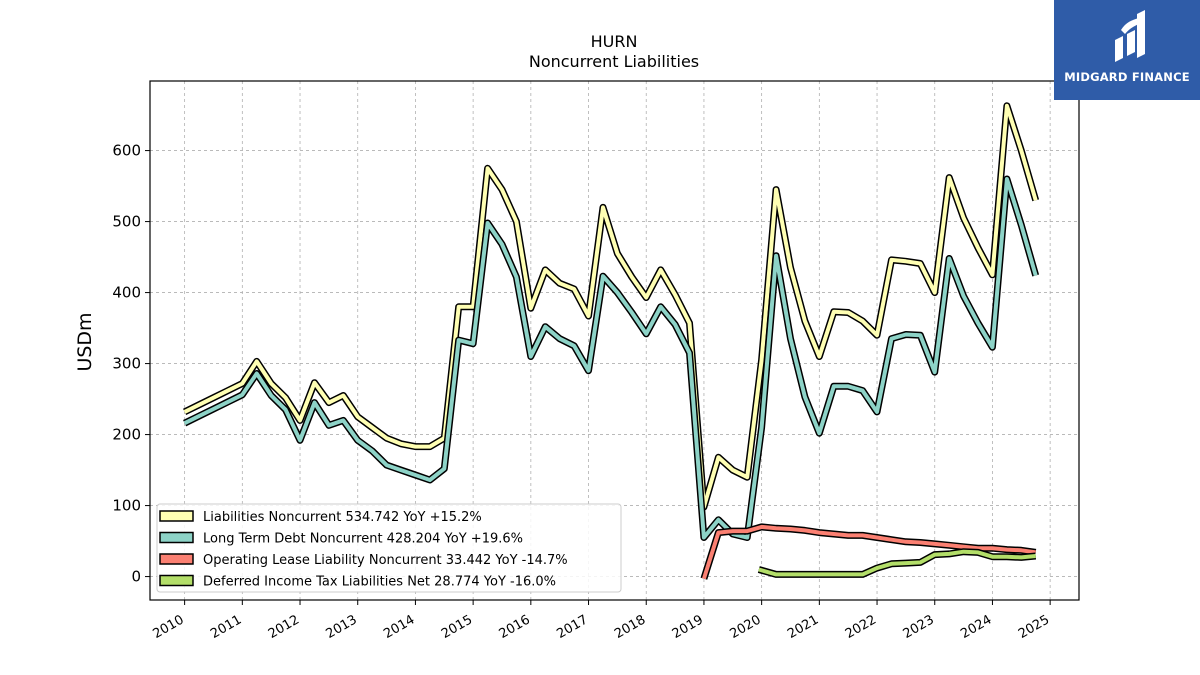  I want to click on logo-text: MIDGARD FINANCE, so click(1127, 77).